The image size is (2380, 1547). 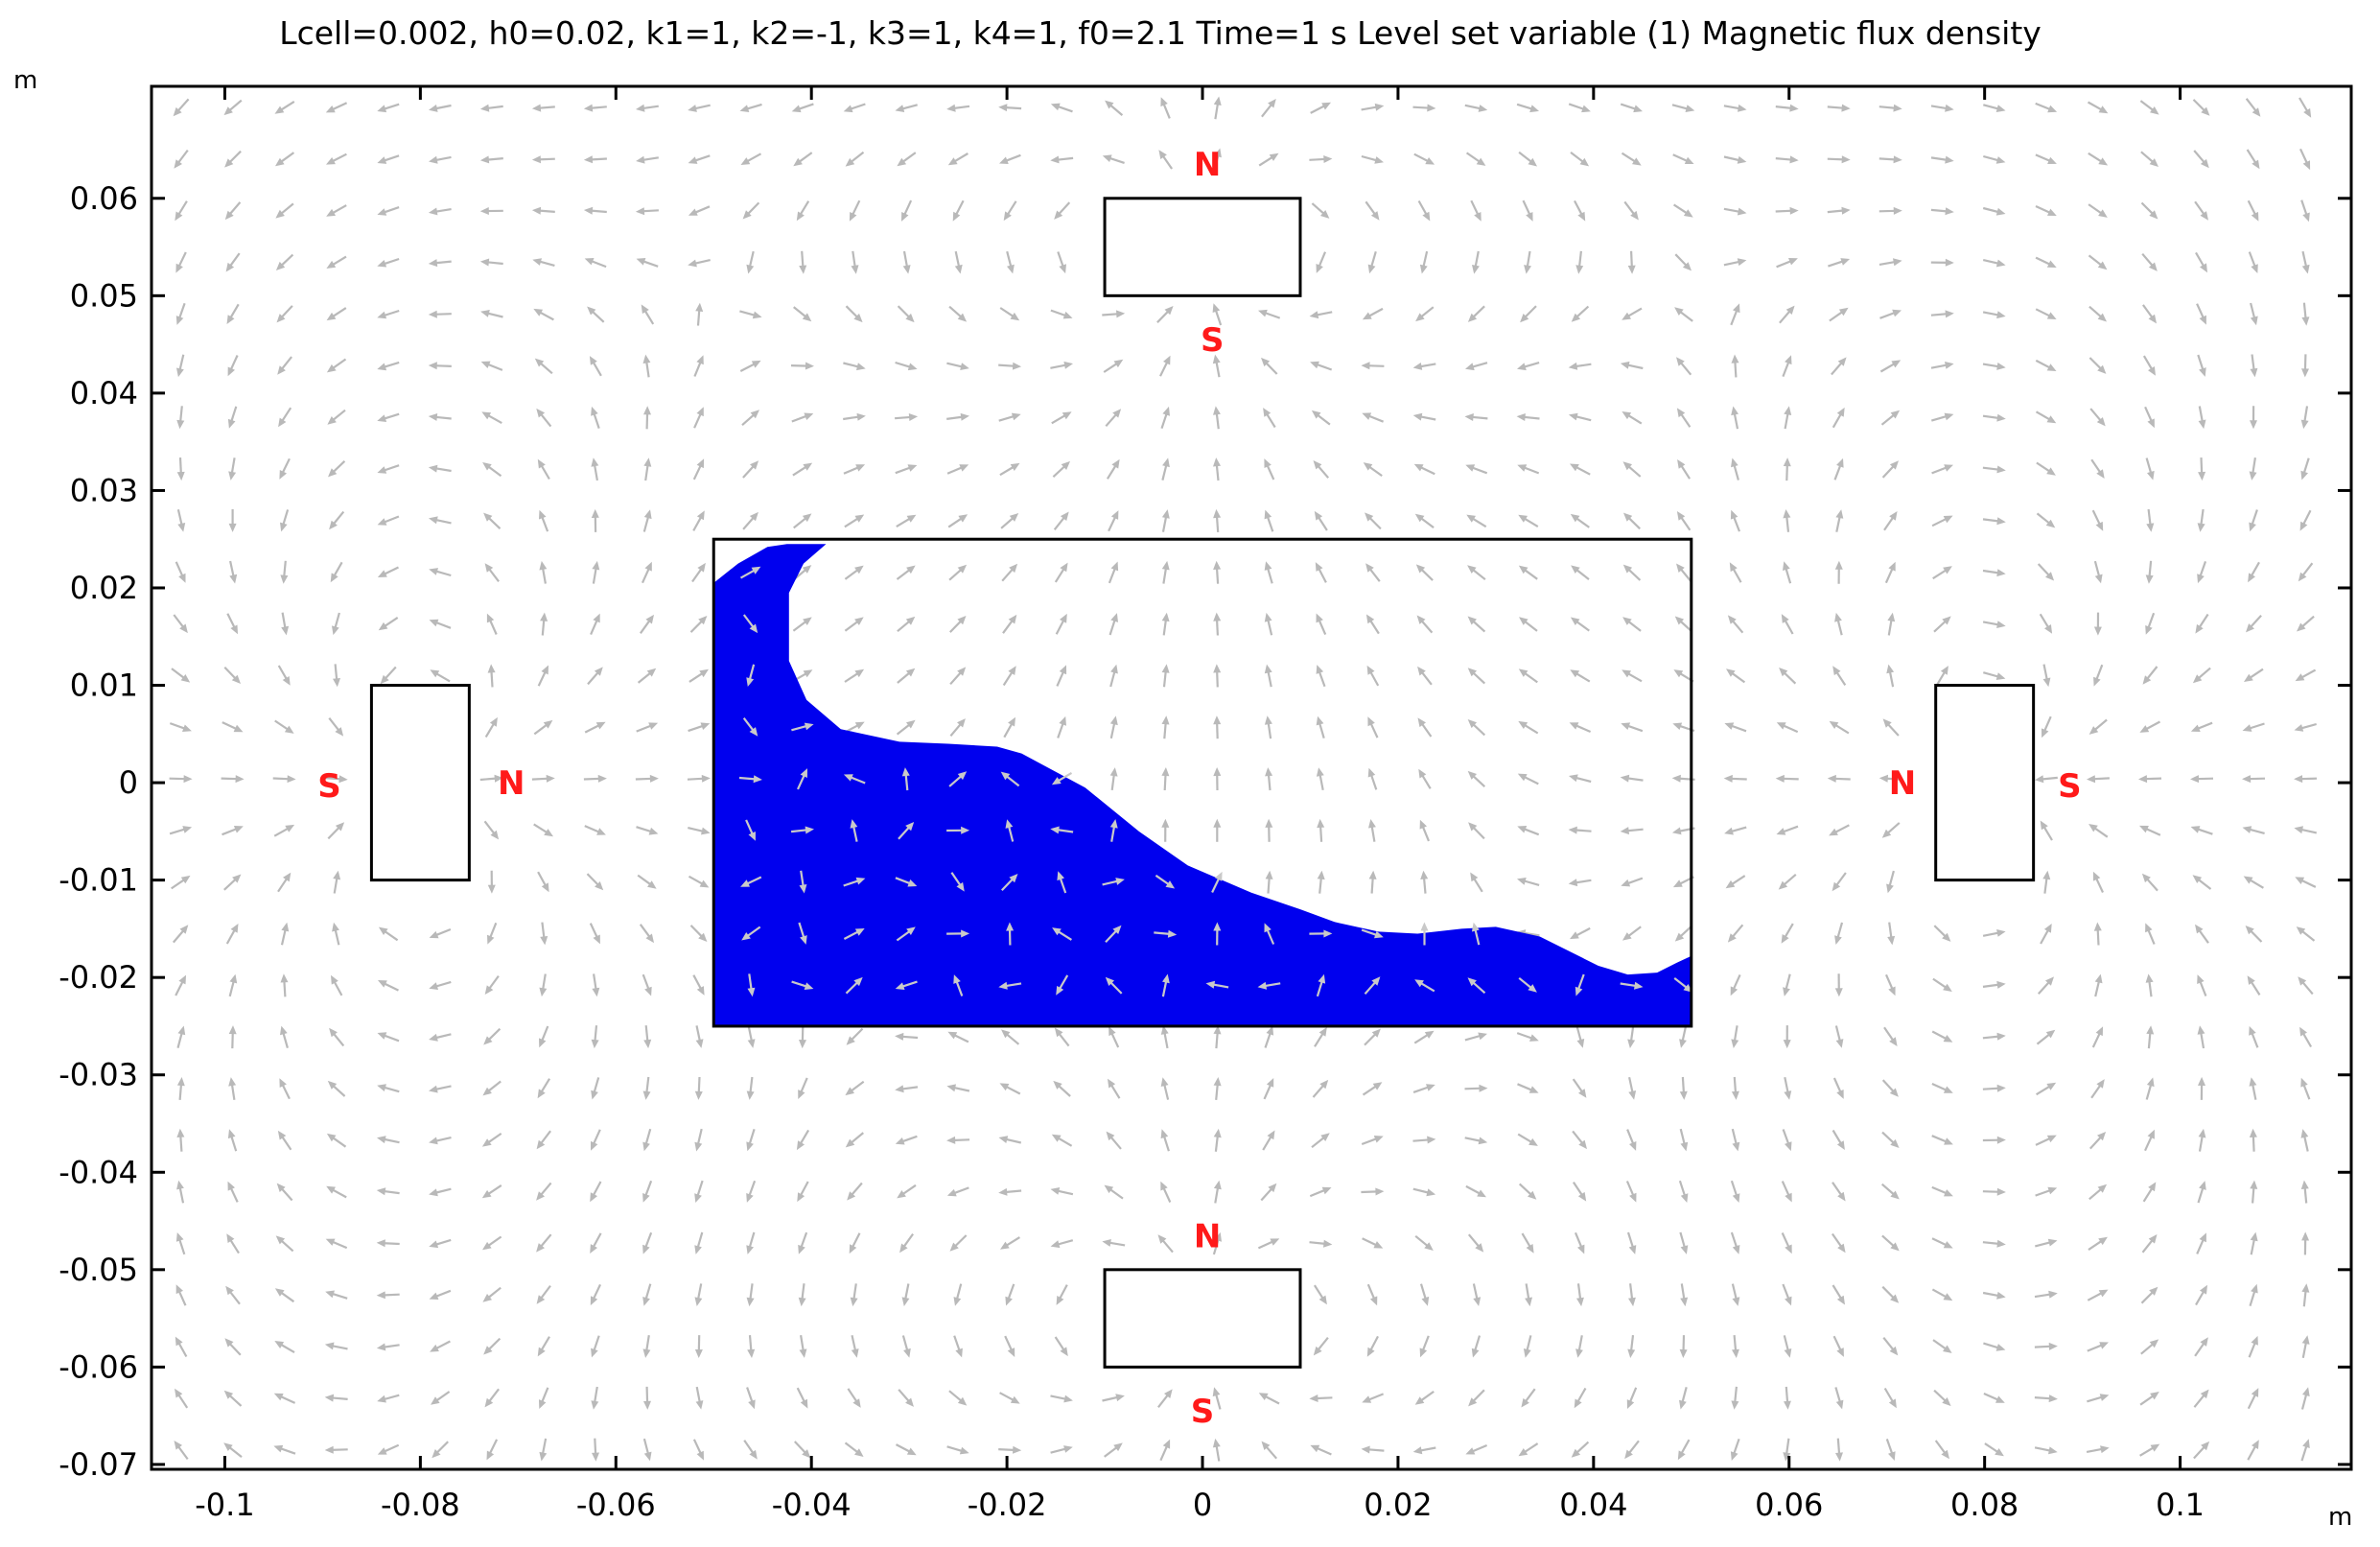 I want to click on x-tick-label: -0.04, so click(x=812, y=1505).